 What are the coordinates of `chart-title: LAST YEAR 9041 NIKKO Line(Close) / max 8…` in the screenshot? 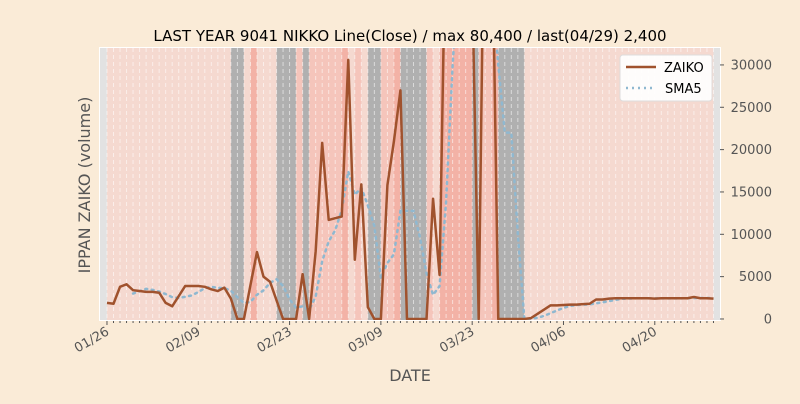 It's located at (409, 36).